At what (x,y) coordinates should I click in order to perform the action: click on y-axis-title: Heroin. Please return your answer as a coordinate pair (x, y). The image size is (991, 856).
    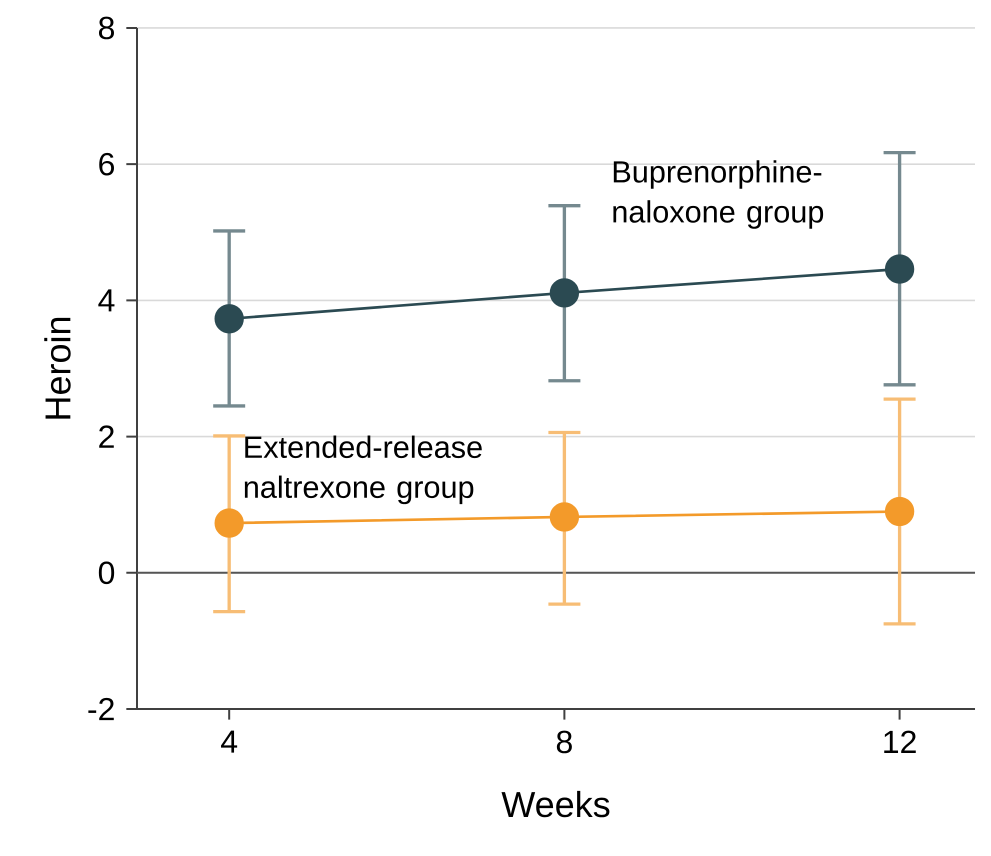
    Looking at the image, I should click on (57, 368).